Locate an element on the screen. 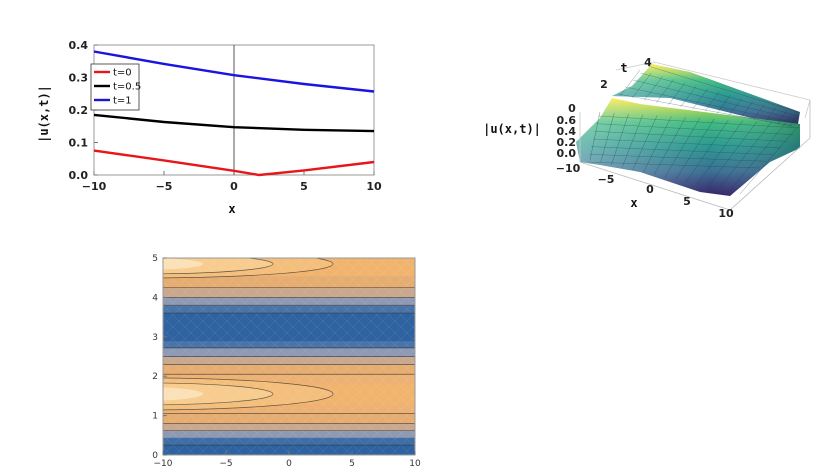 The width and height of the screenshot is (826, 470). y-tick-label: 0.0 is located at coordinates (79, 175).